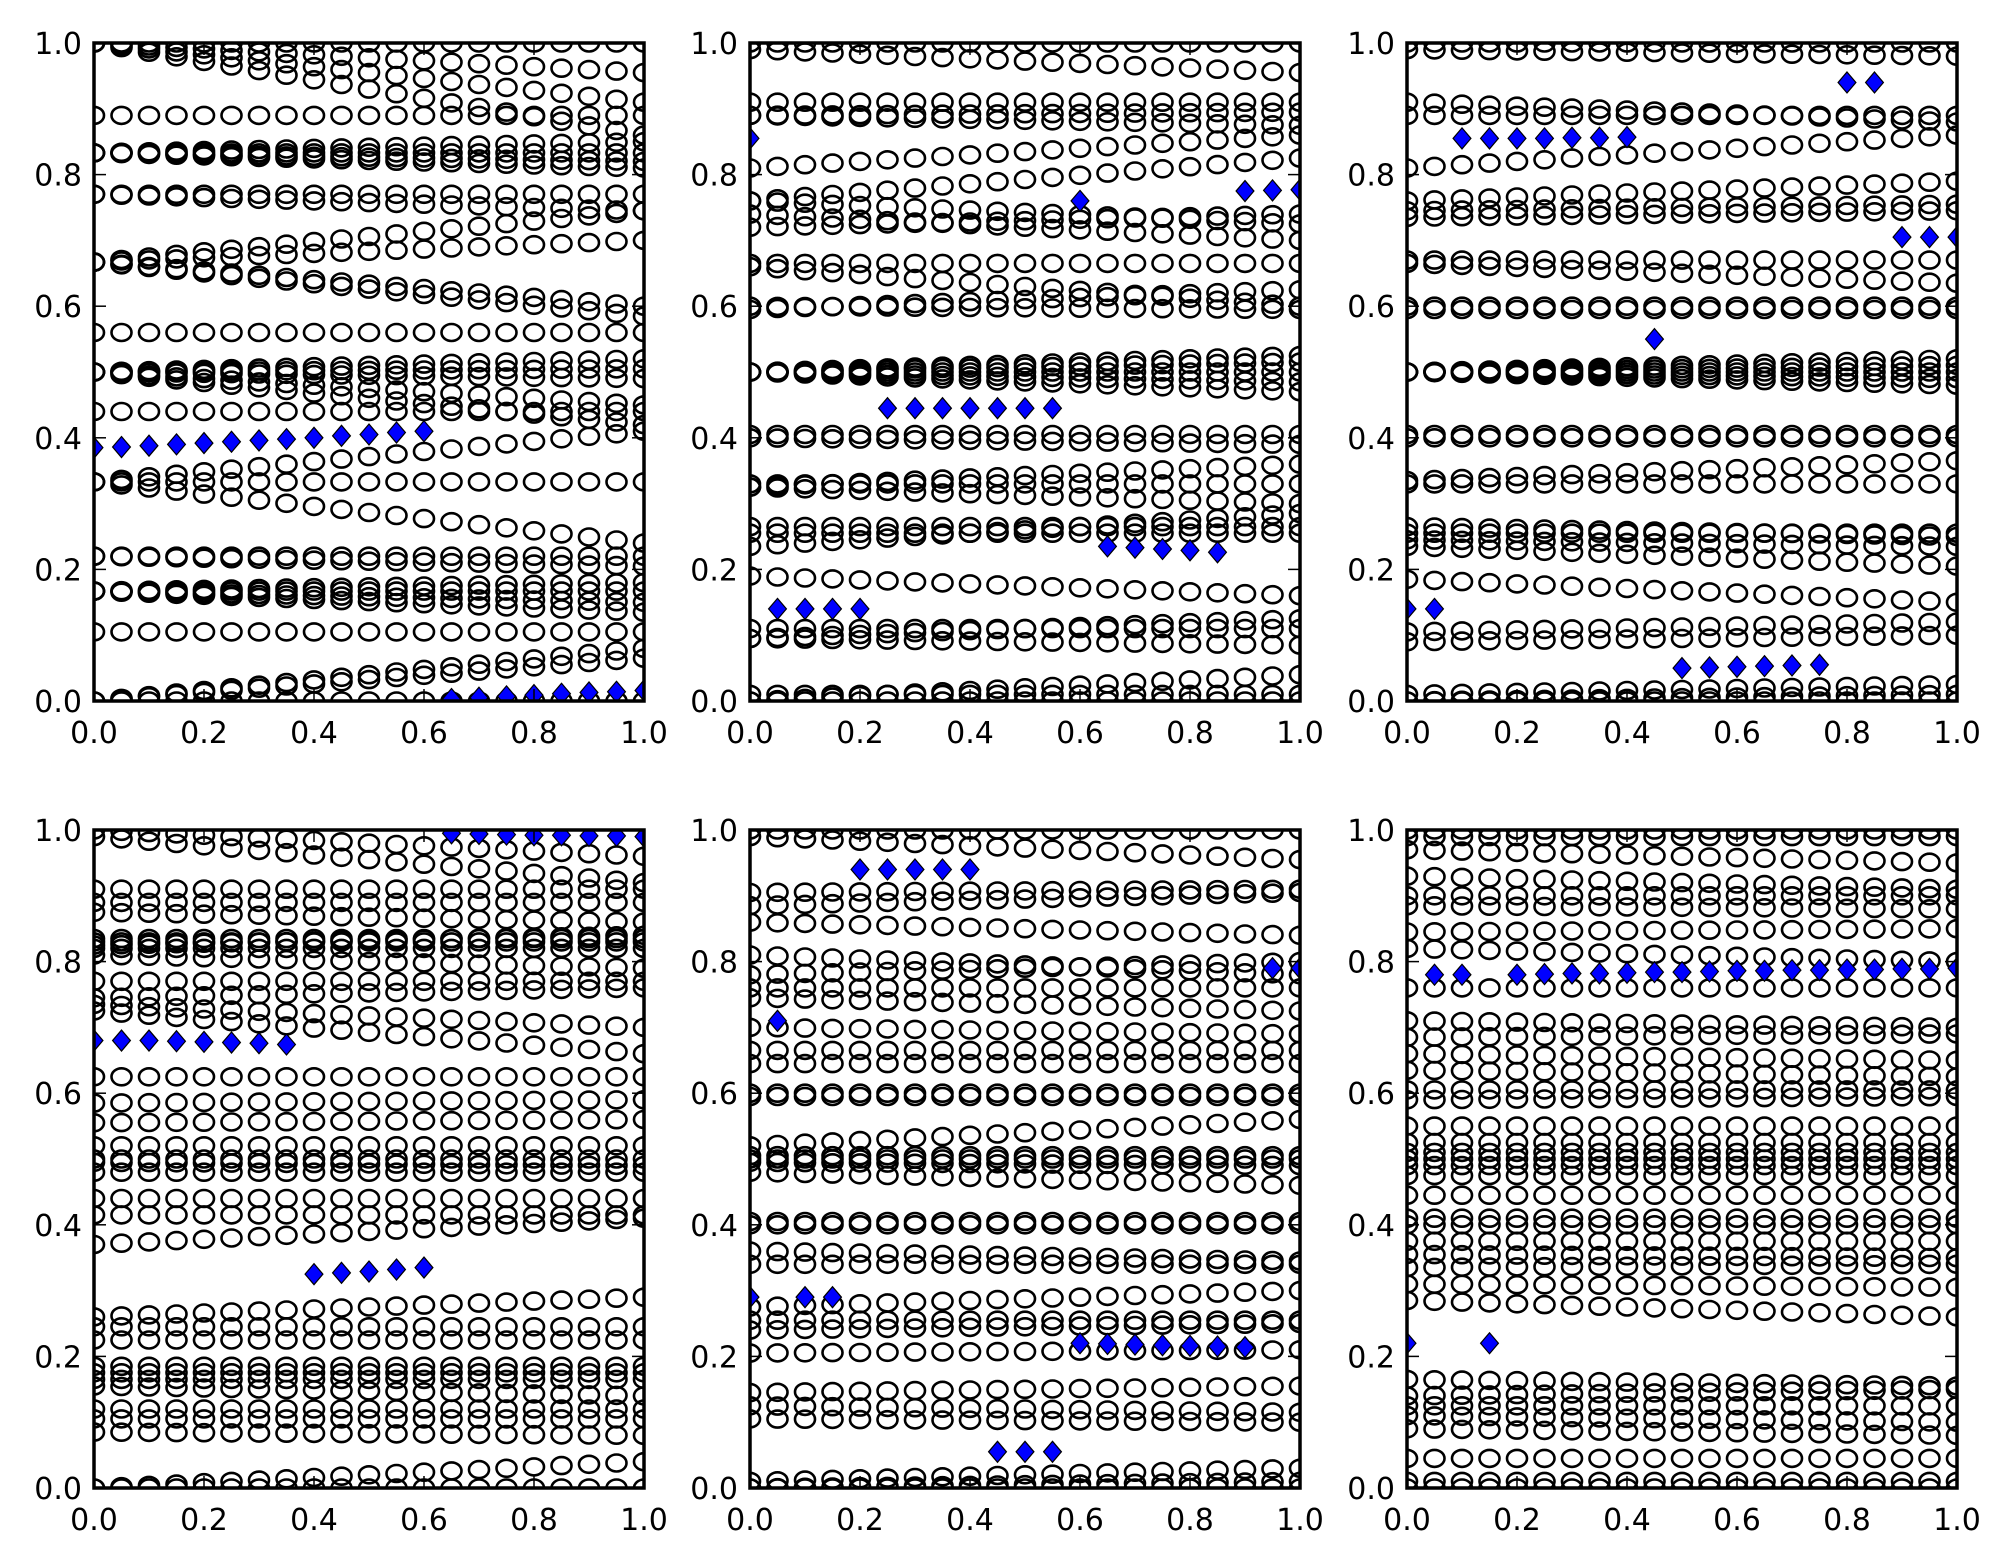  I want to click on x-tick-label: 0.0, so click(1407, 1520).